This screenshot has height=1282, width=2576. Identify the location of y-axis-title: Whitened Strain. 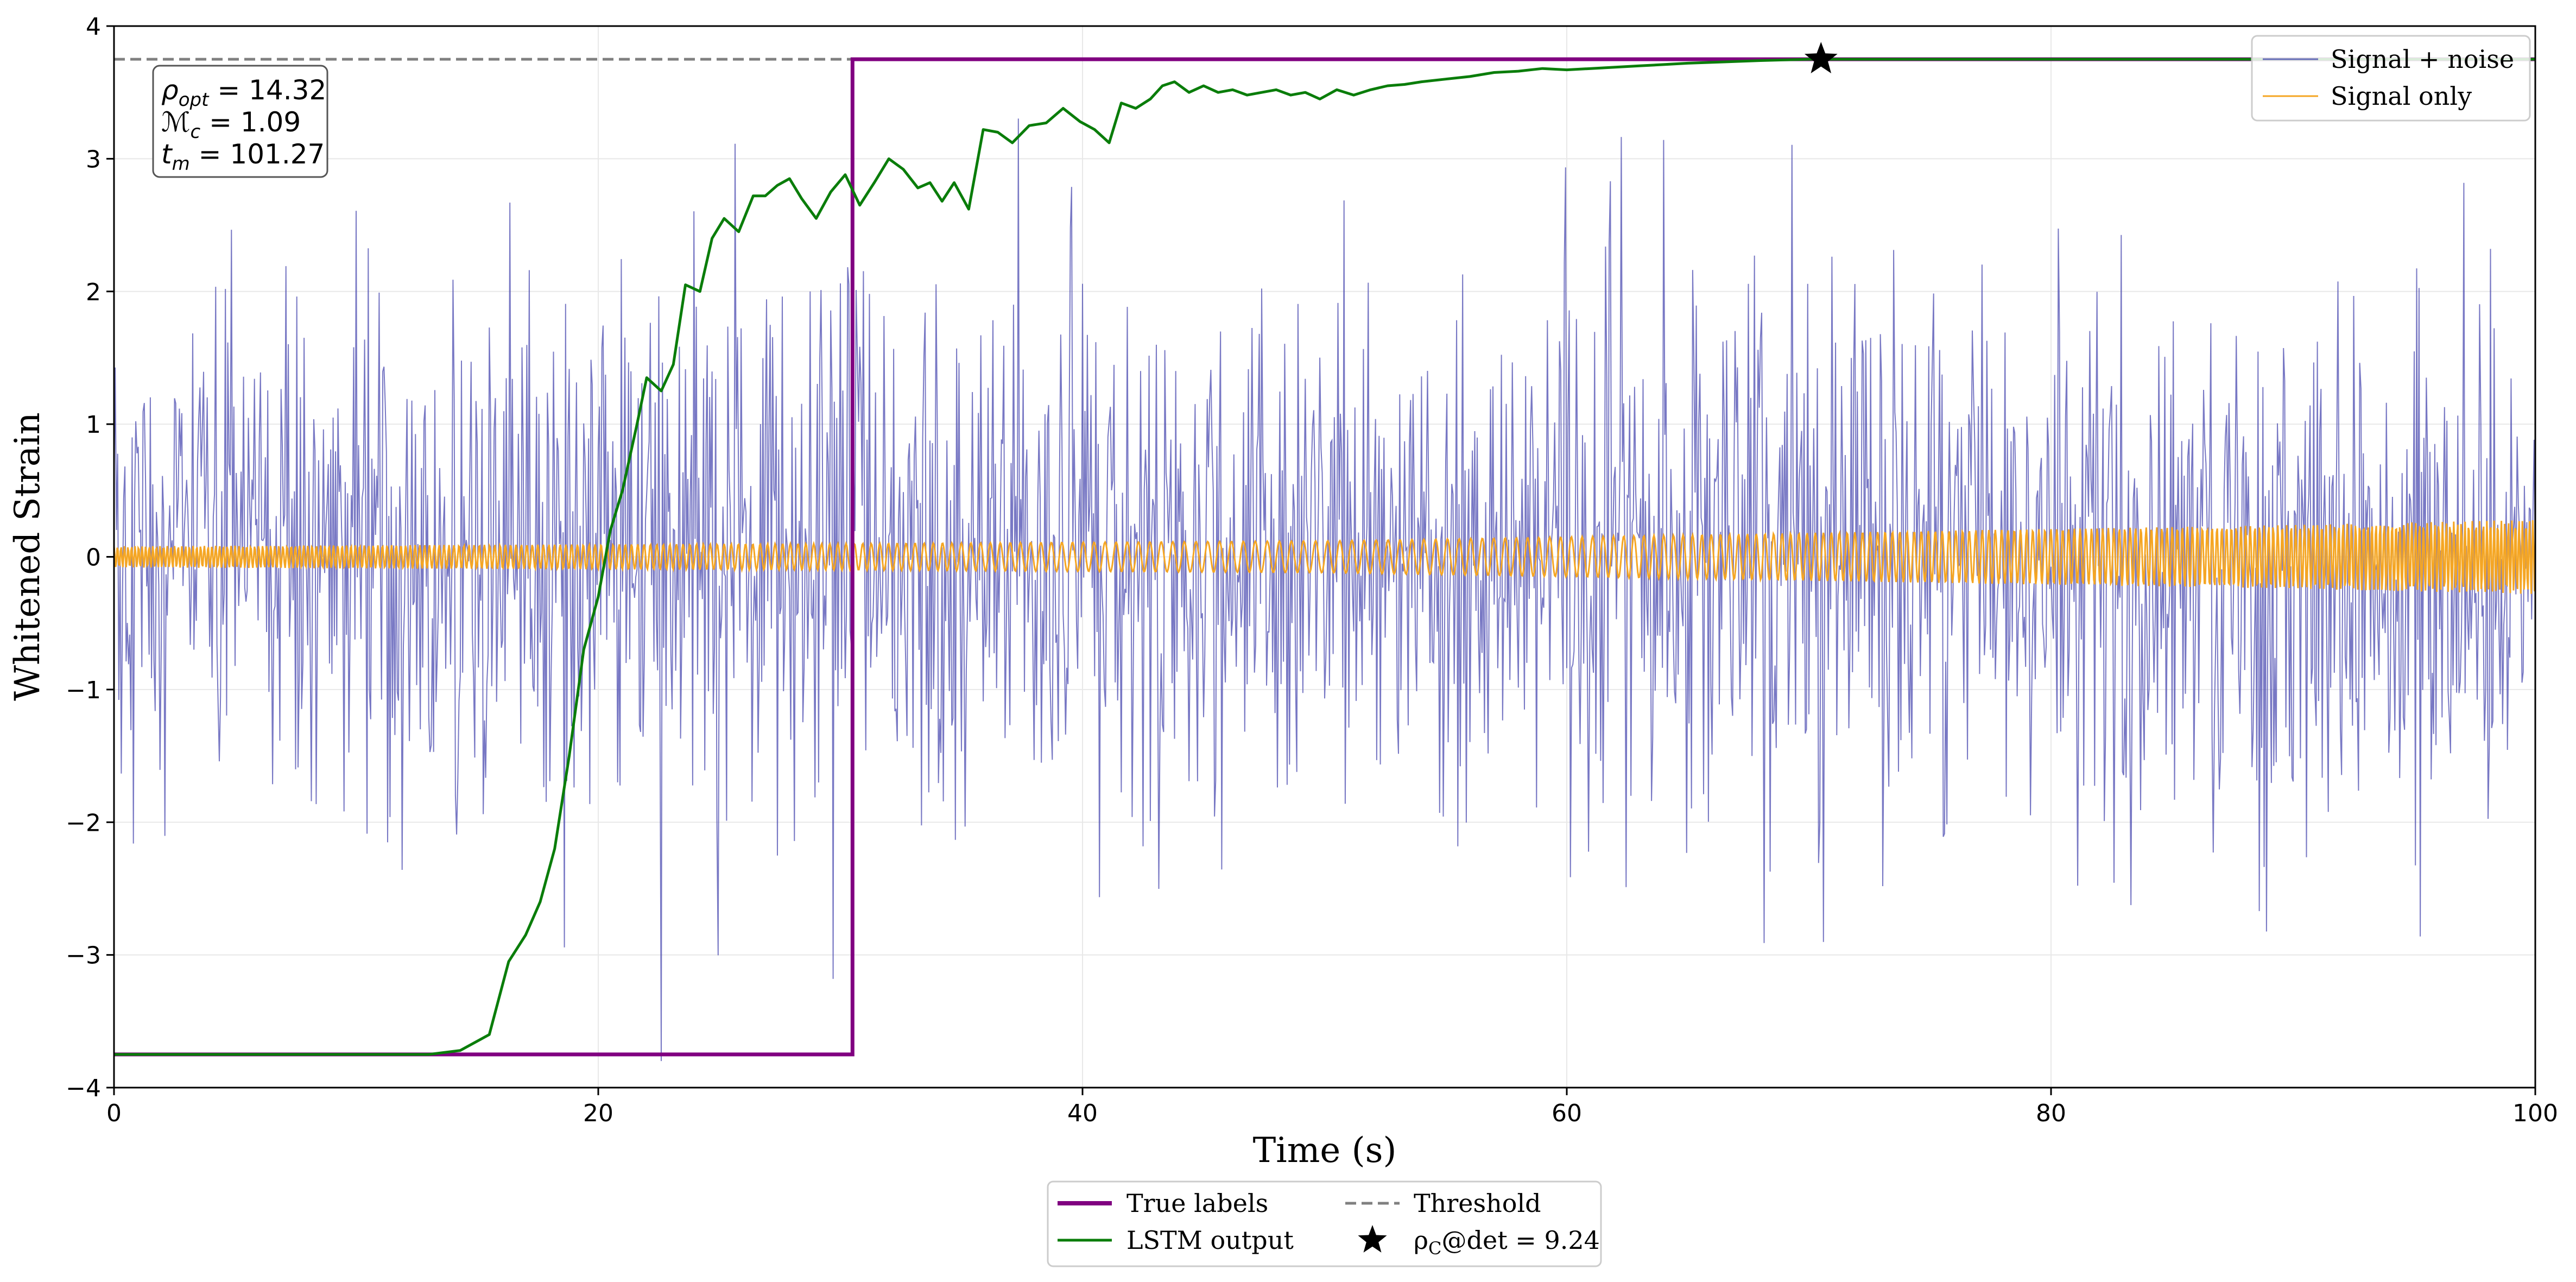
(28, 556).